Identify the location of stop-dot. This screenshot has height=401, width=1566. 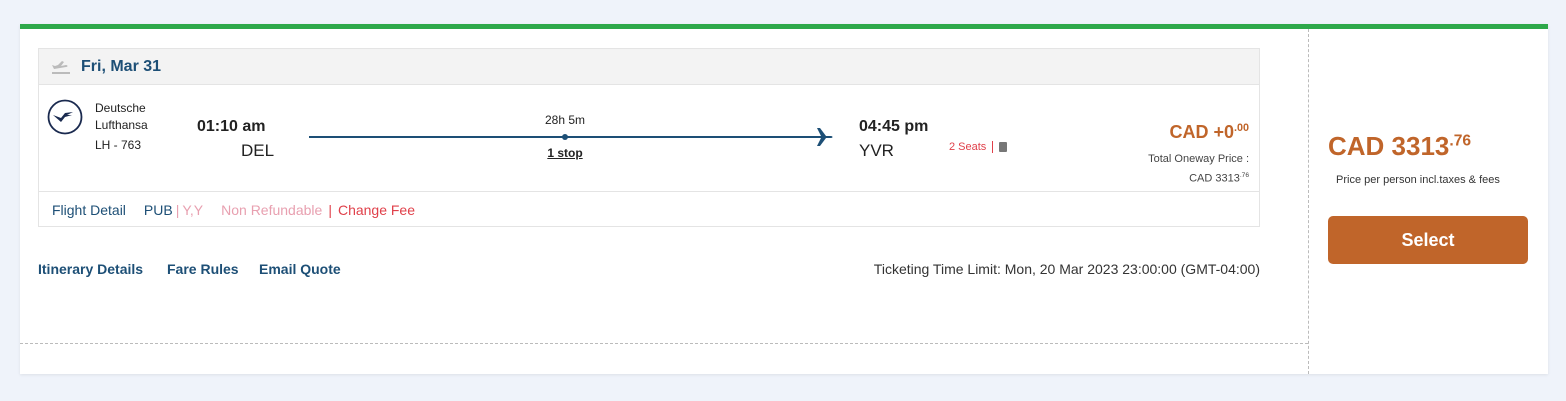
(565, 137).